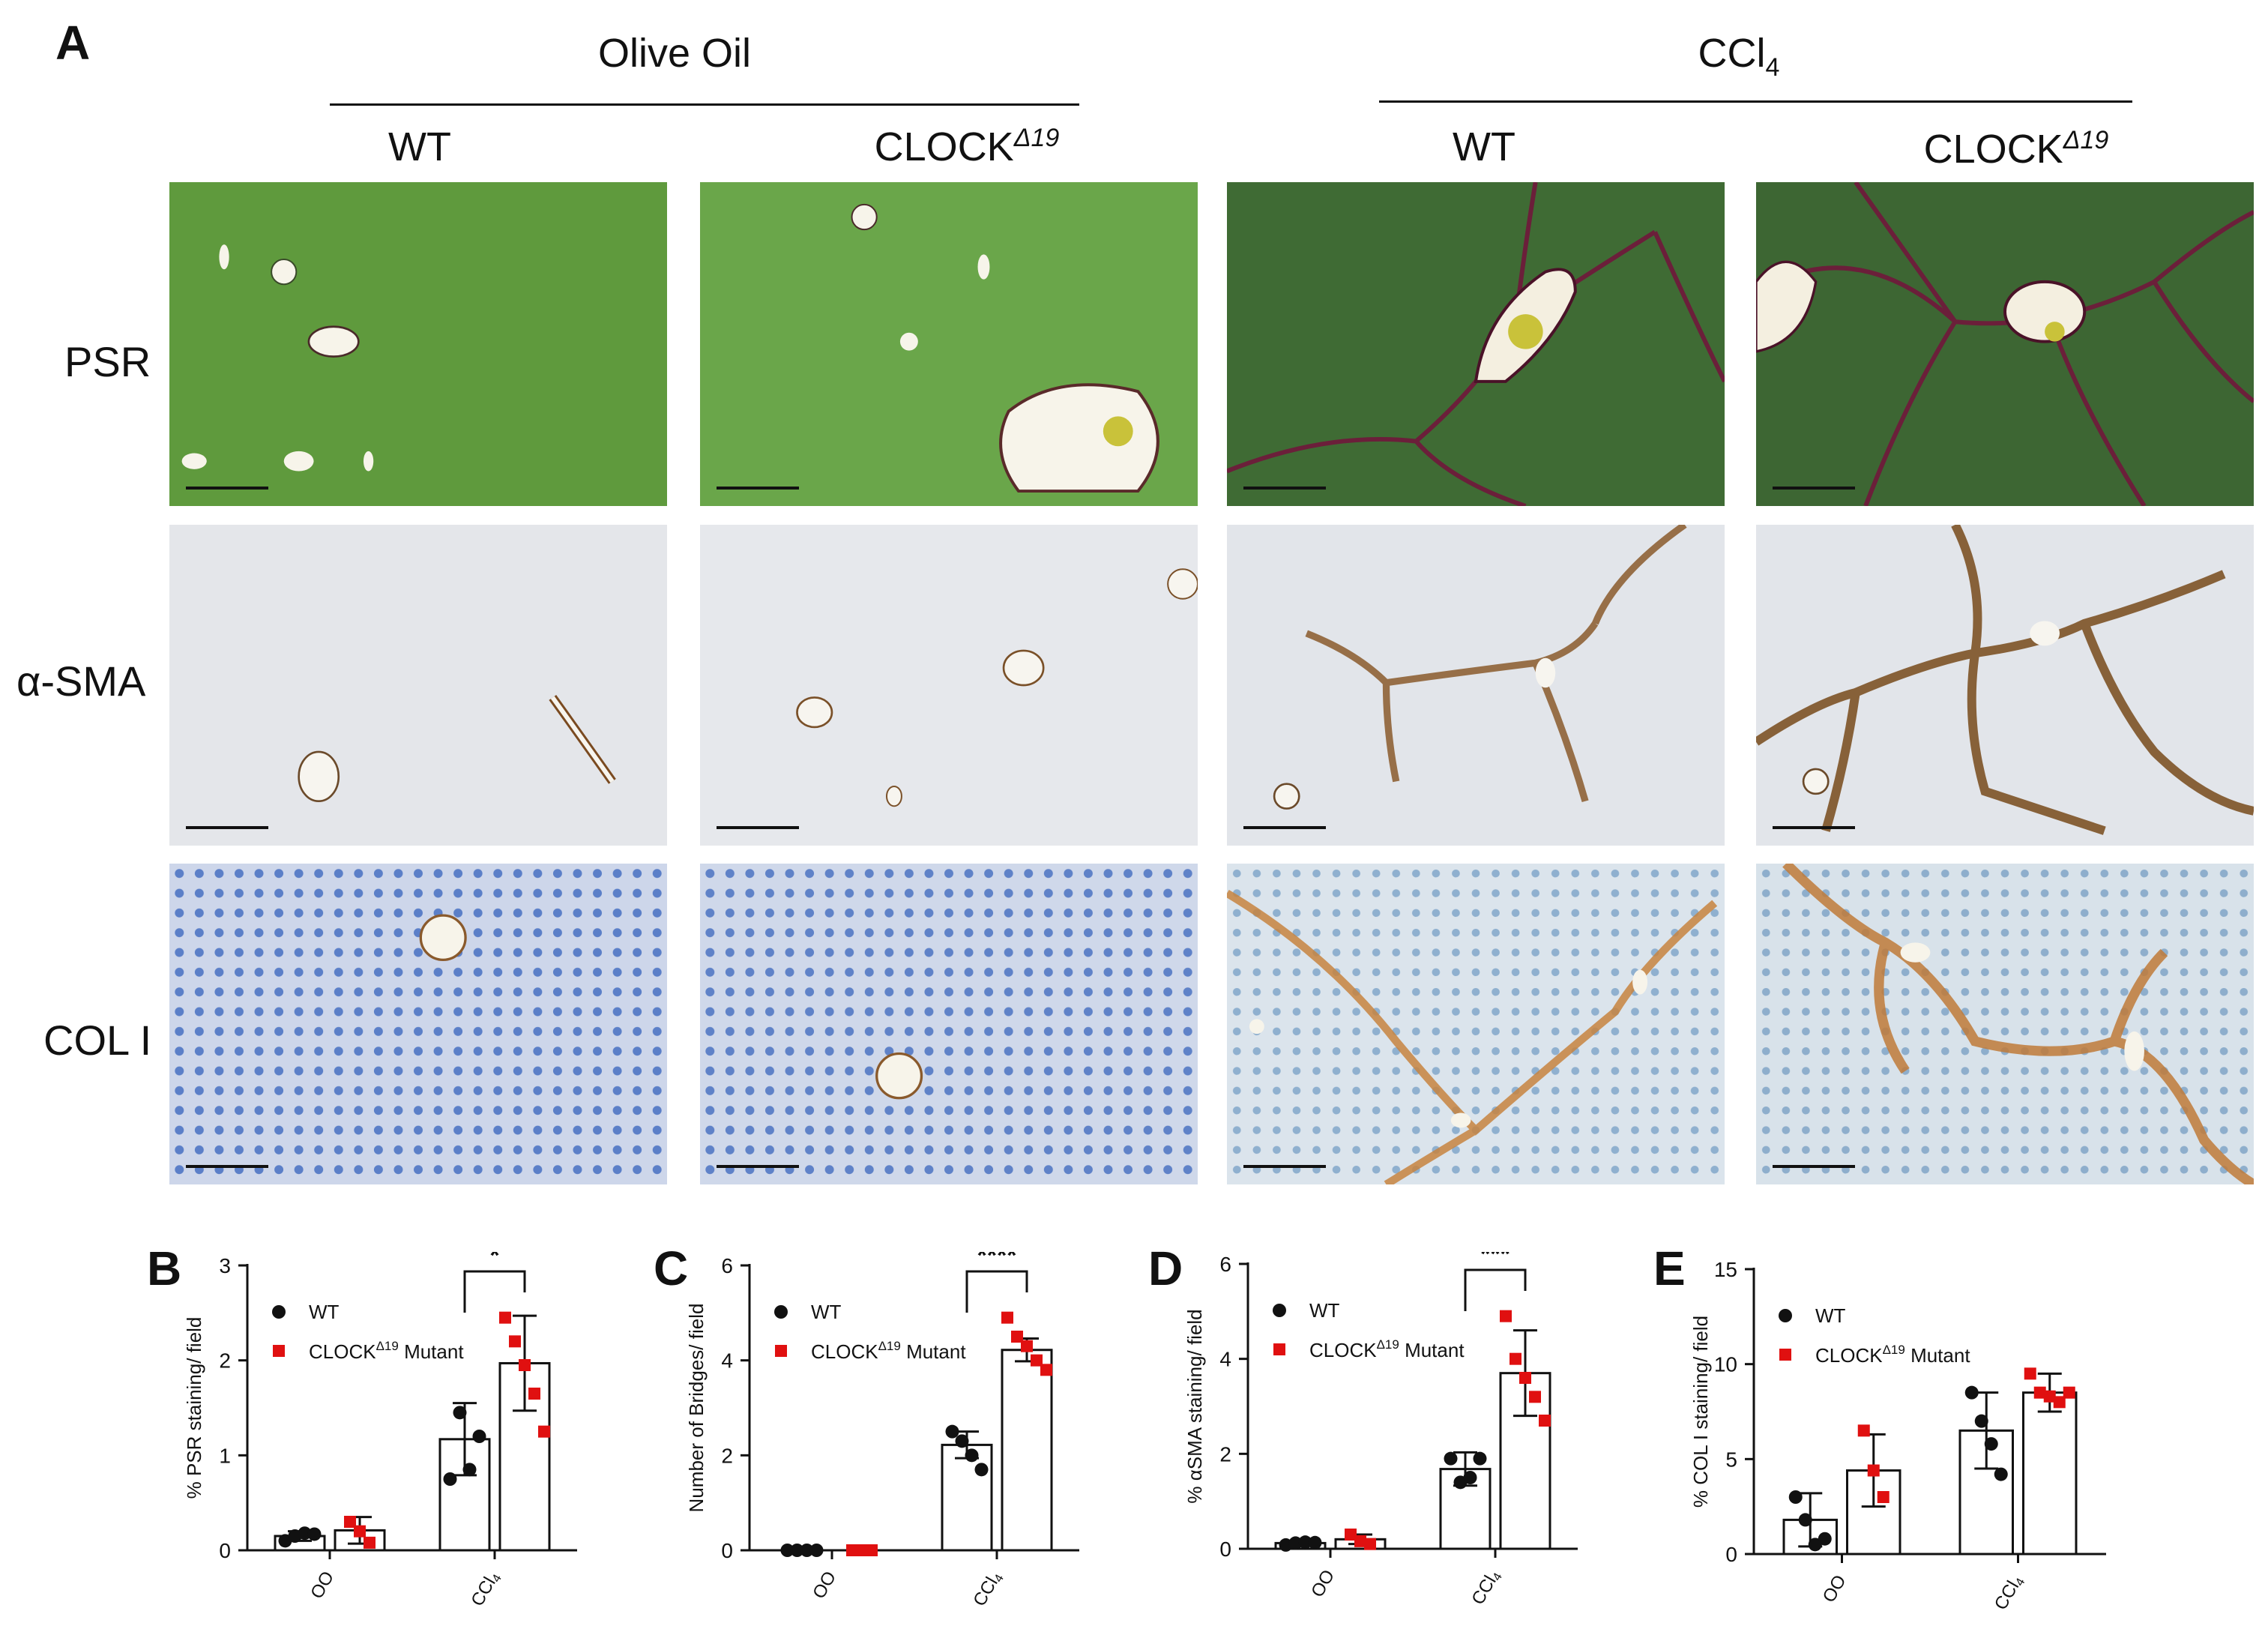  I want to click on micrograph-sma-oo-wt, so click(418, 685).